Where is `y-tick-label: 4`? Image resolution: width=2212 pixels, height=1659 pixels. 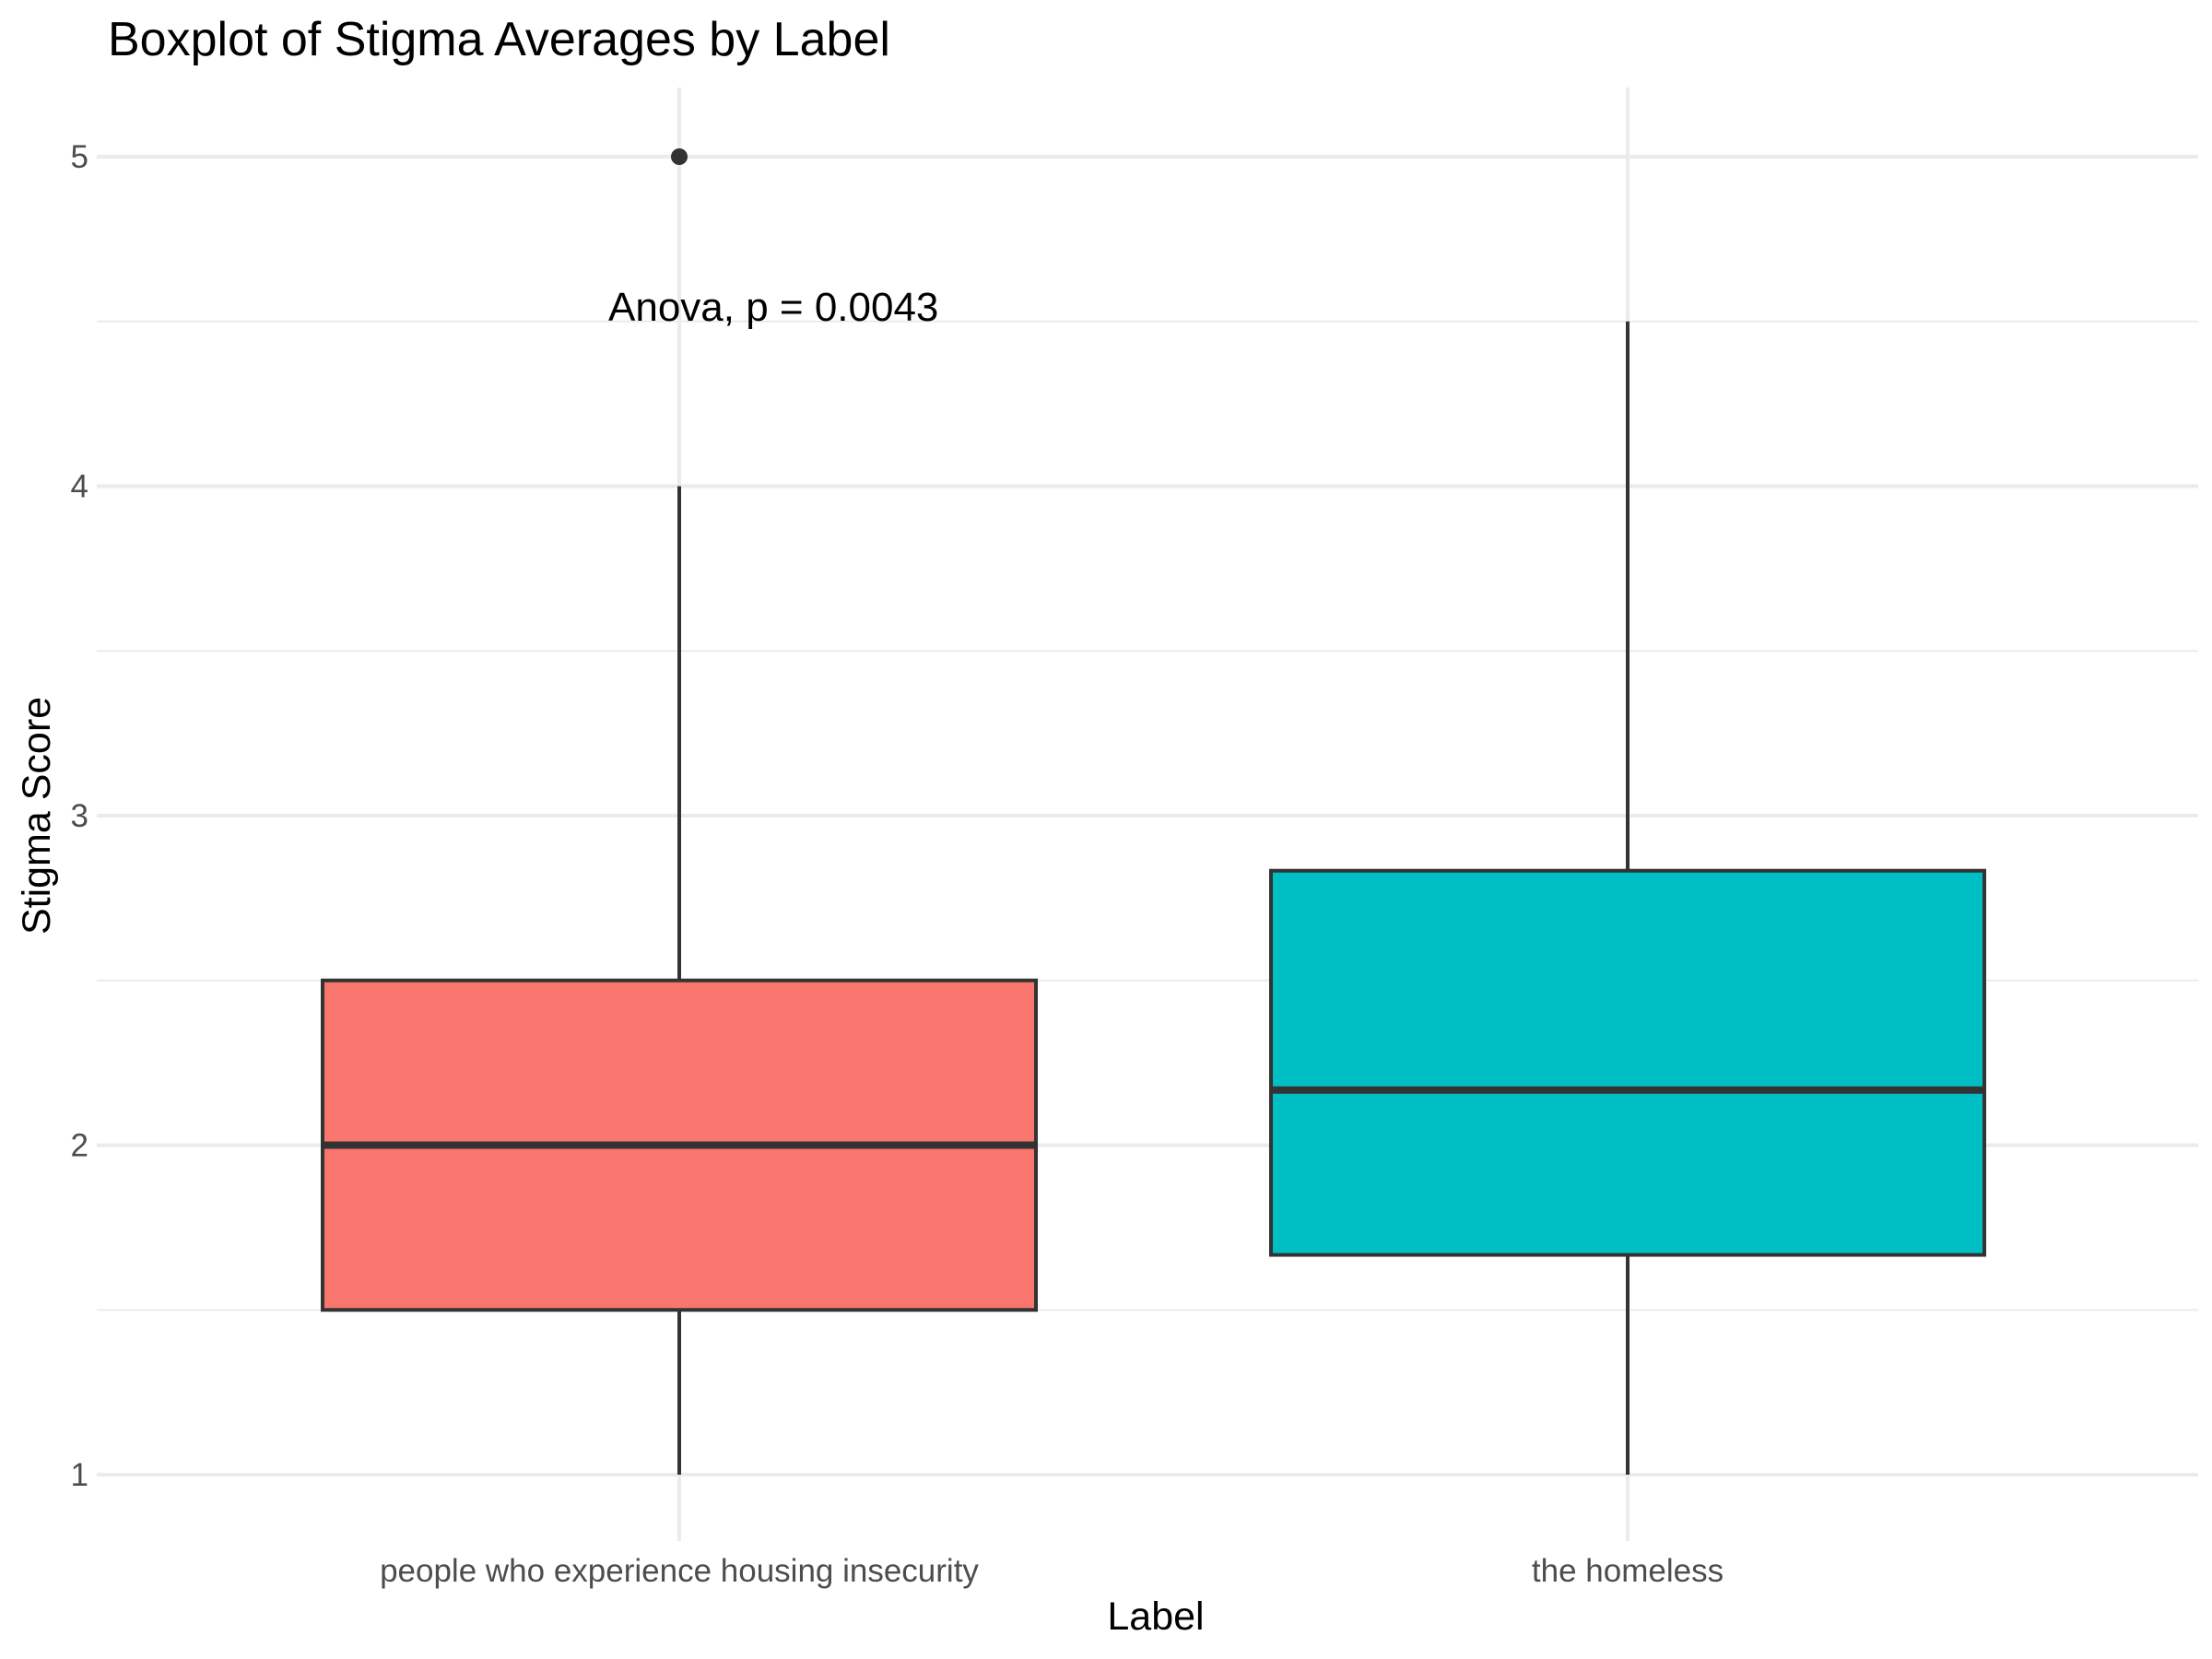
y-tick-label: 4 is located at coordinates (79, 487).